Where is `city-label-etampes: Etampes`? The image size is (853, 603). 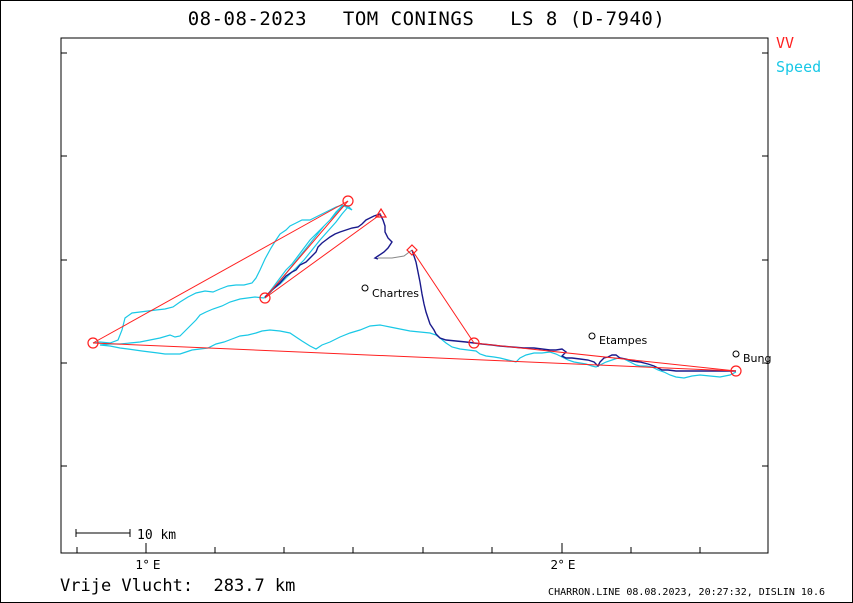 city-label-etampes: Etampes is located at coordinates (623, 340).